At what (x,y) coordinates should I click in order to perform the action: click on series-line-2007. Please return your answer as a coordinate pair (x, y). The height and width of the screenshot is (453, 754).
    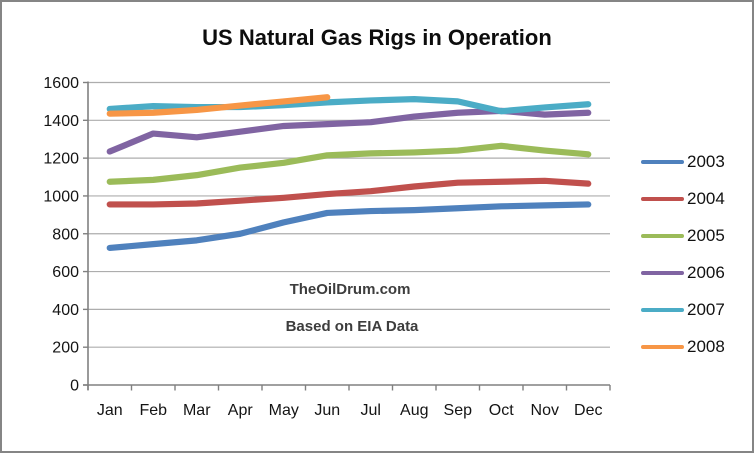
    Looking at the image, I should click on (349, 105).